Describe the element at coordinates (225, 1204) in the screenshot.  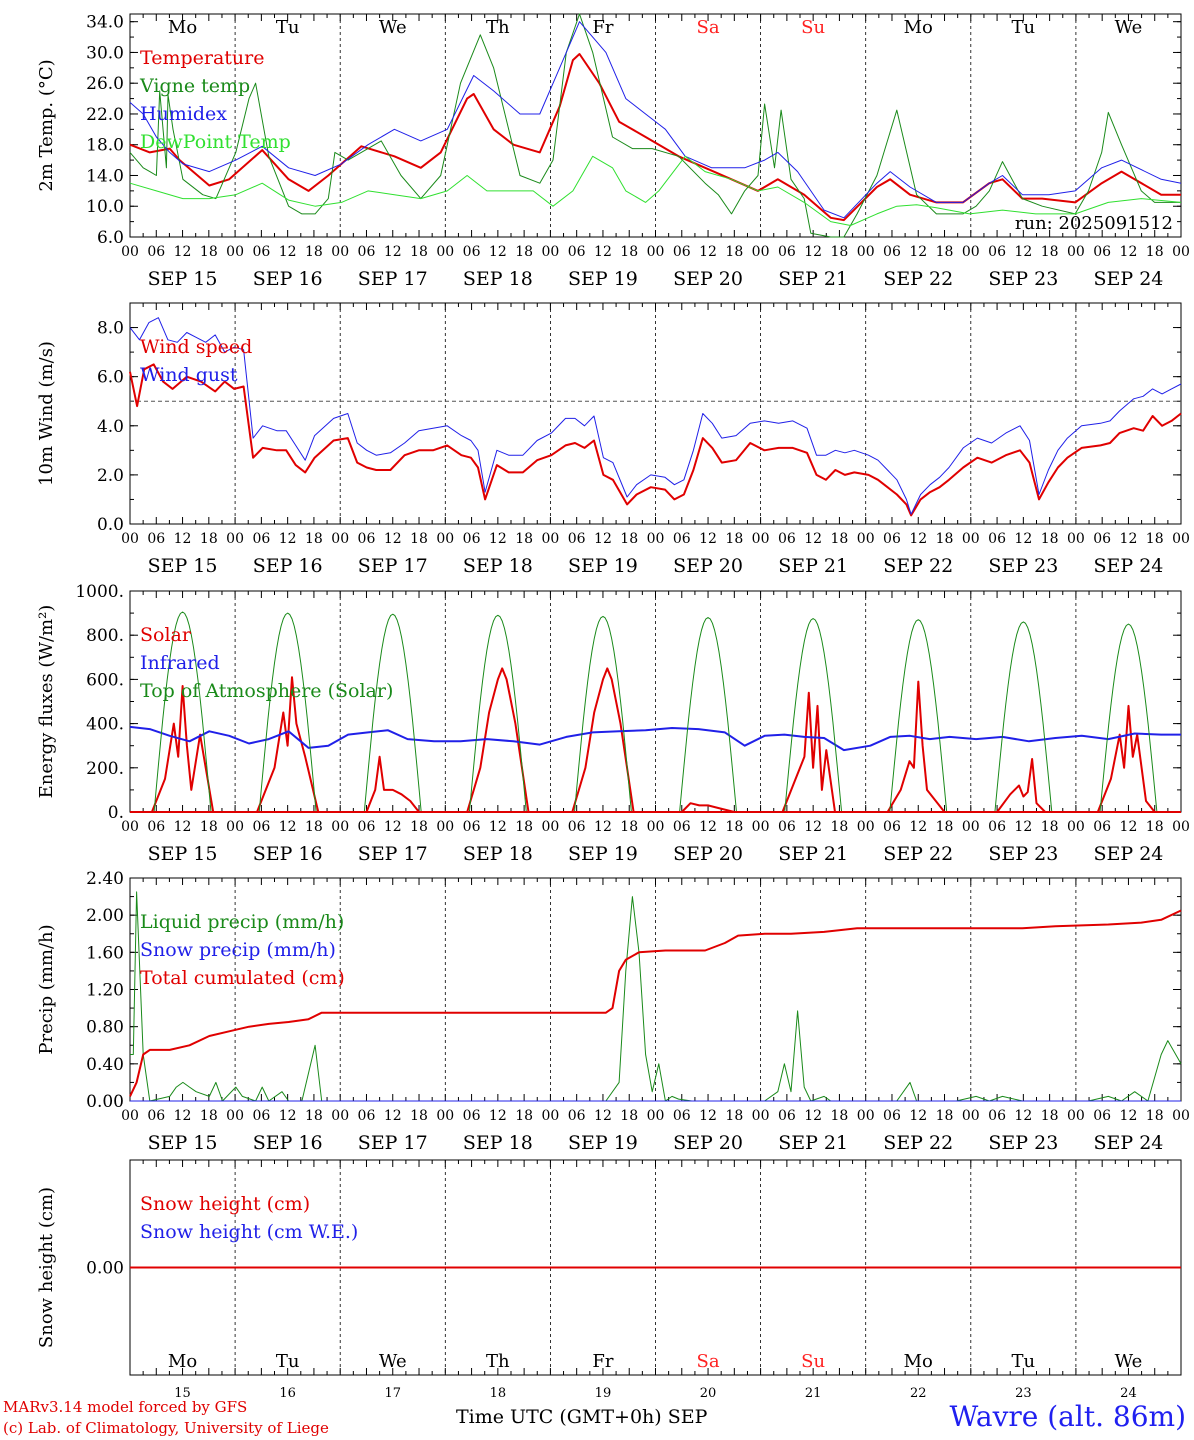
I see `legend-entry: Snow height (cm)` at that location.